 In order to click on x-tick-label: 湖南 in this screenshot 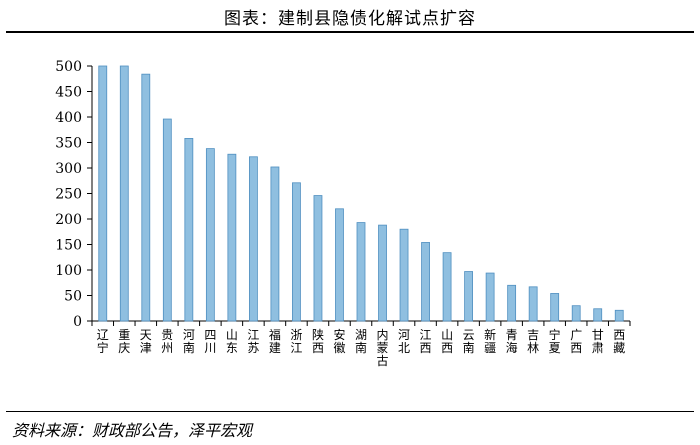, I will do `click(361, 341)`.